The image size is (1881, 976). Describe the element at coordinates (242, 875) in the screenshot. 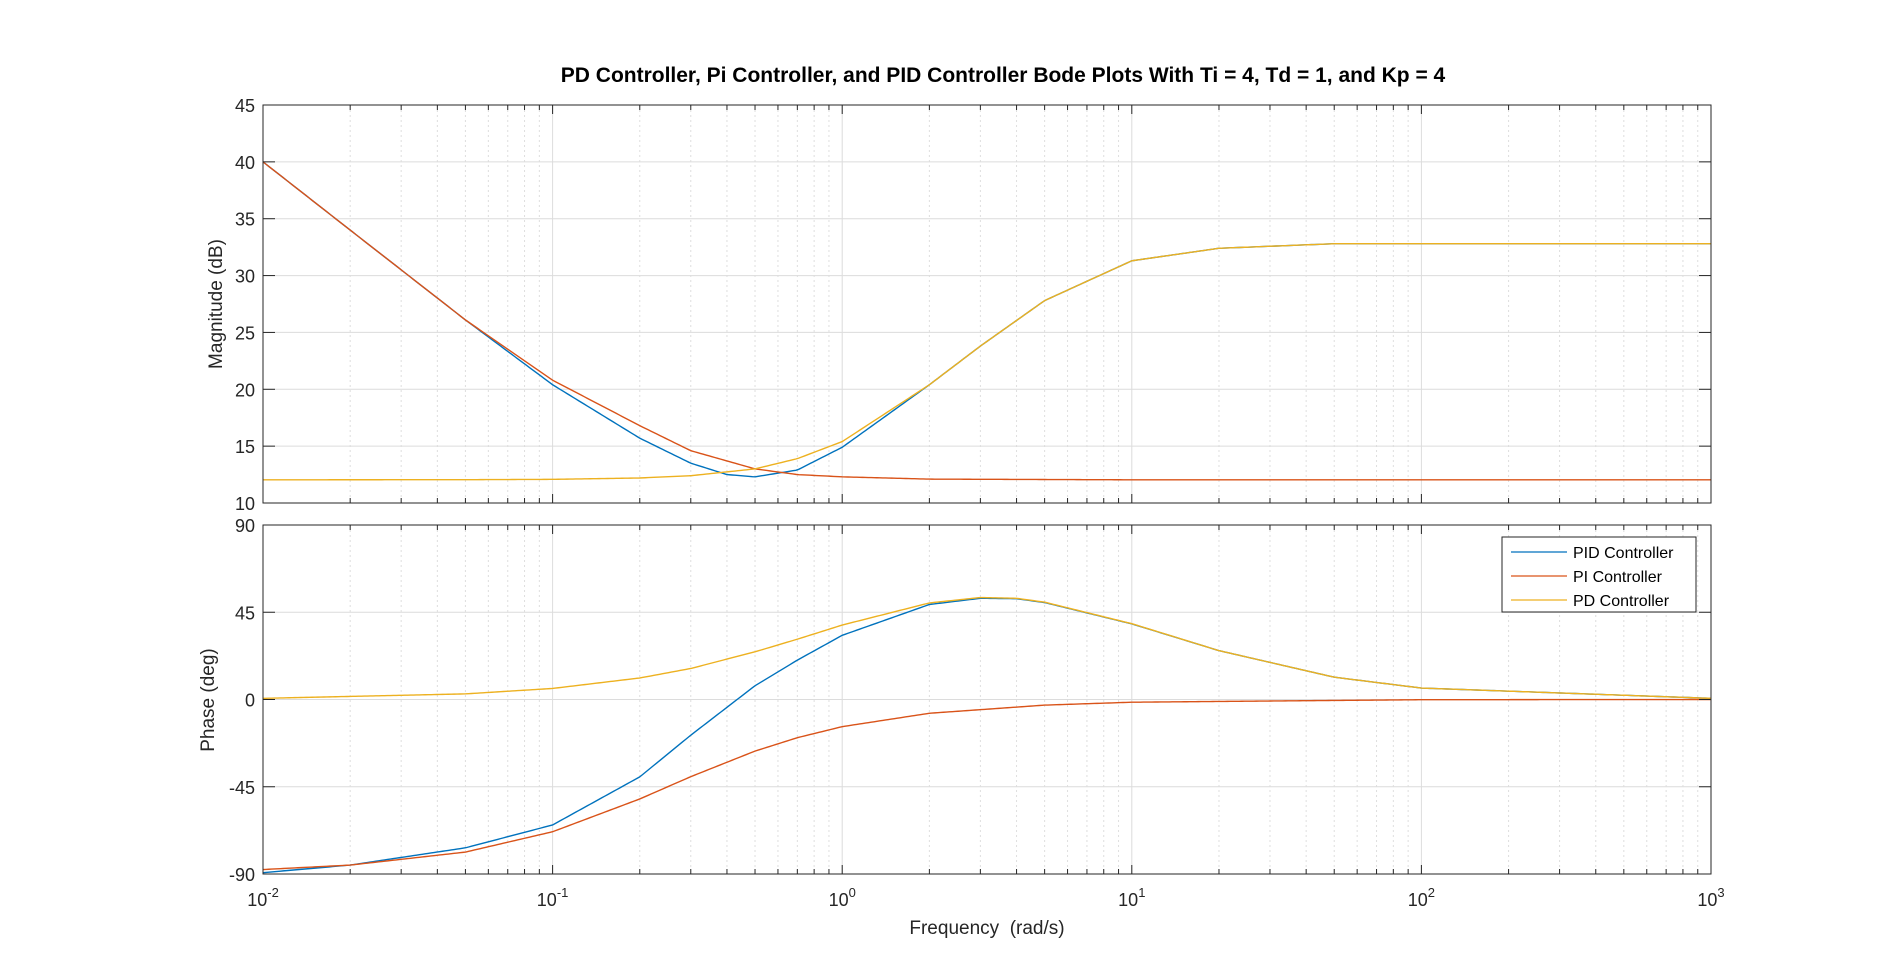

I see `phase-y-tick-label: -90` at that location.